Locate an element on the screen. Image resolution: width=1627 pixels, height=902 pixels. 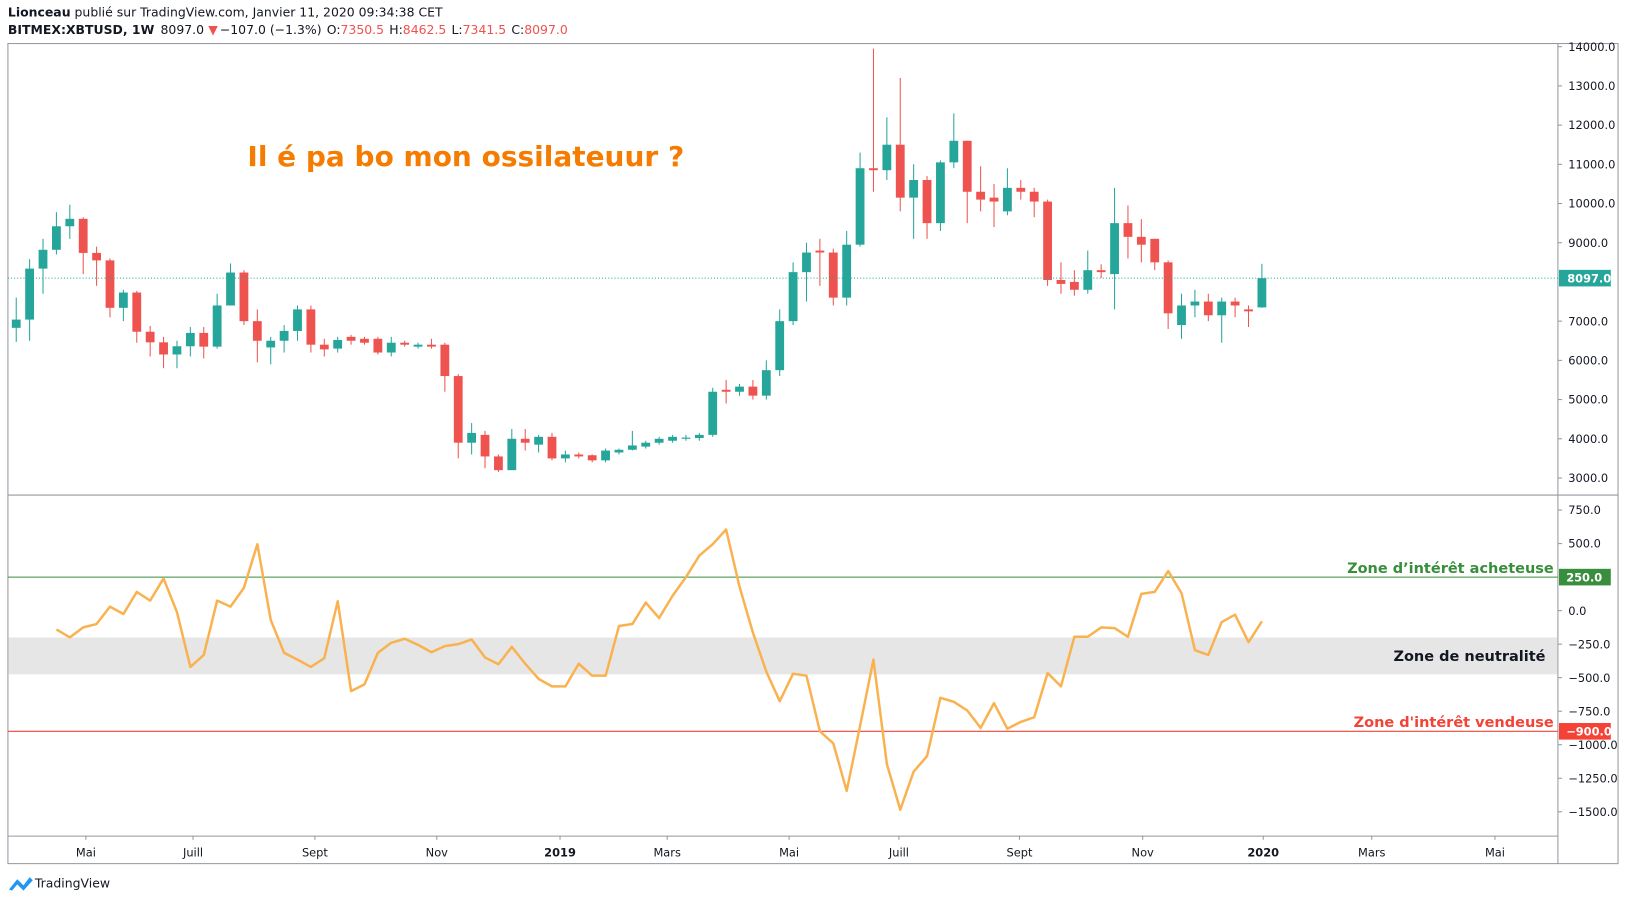
ohlc-label: L: is located at coordinates (457, 29).